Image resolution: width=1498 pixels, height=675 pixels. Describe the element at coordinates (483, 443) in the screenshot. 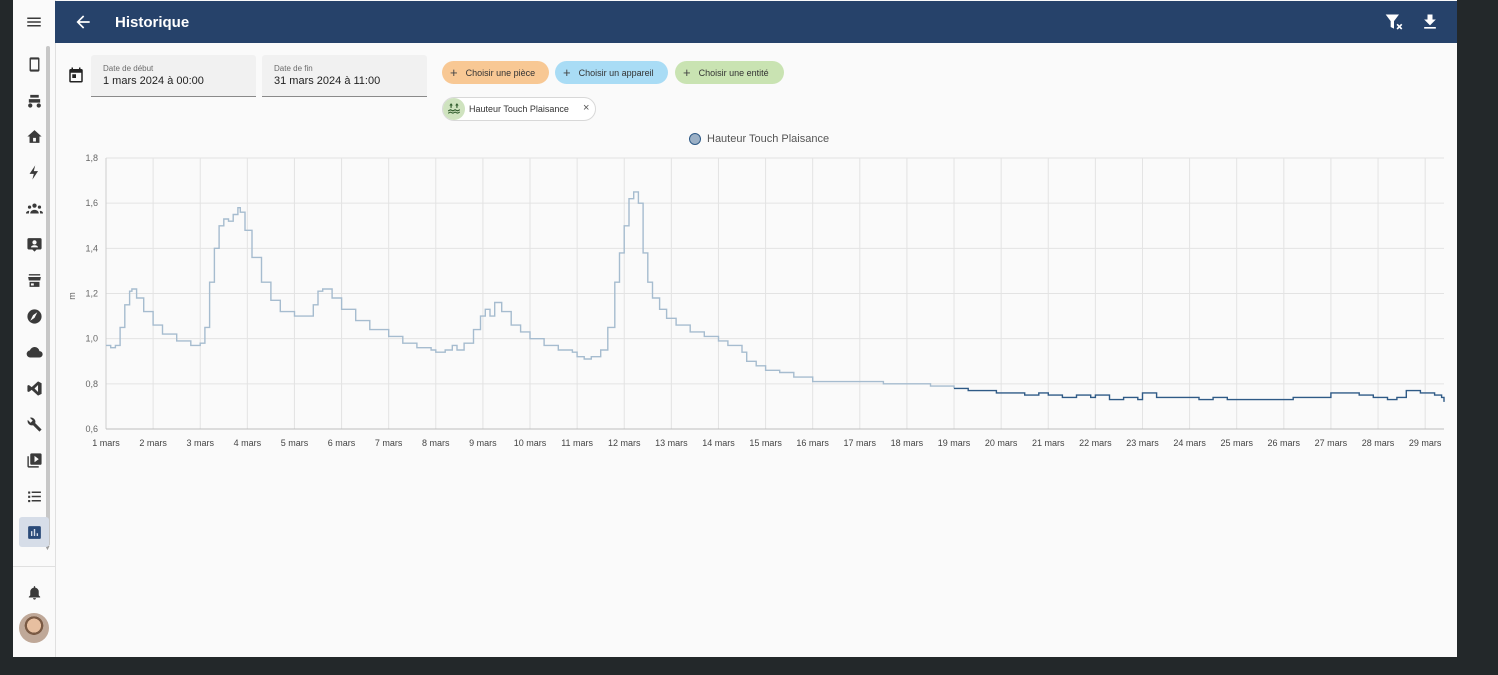

I see `x-tick-label: 9 mars` at that location.